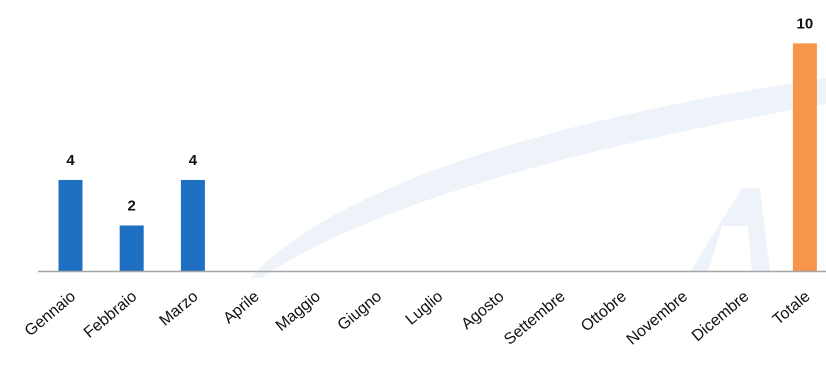 The width and height of the screenshot is (826, 375). Describe the element at coordinates (132, 205) in the screenshot. I see `data-label-febbraio: 2` at that location.